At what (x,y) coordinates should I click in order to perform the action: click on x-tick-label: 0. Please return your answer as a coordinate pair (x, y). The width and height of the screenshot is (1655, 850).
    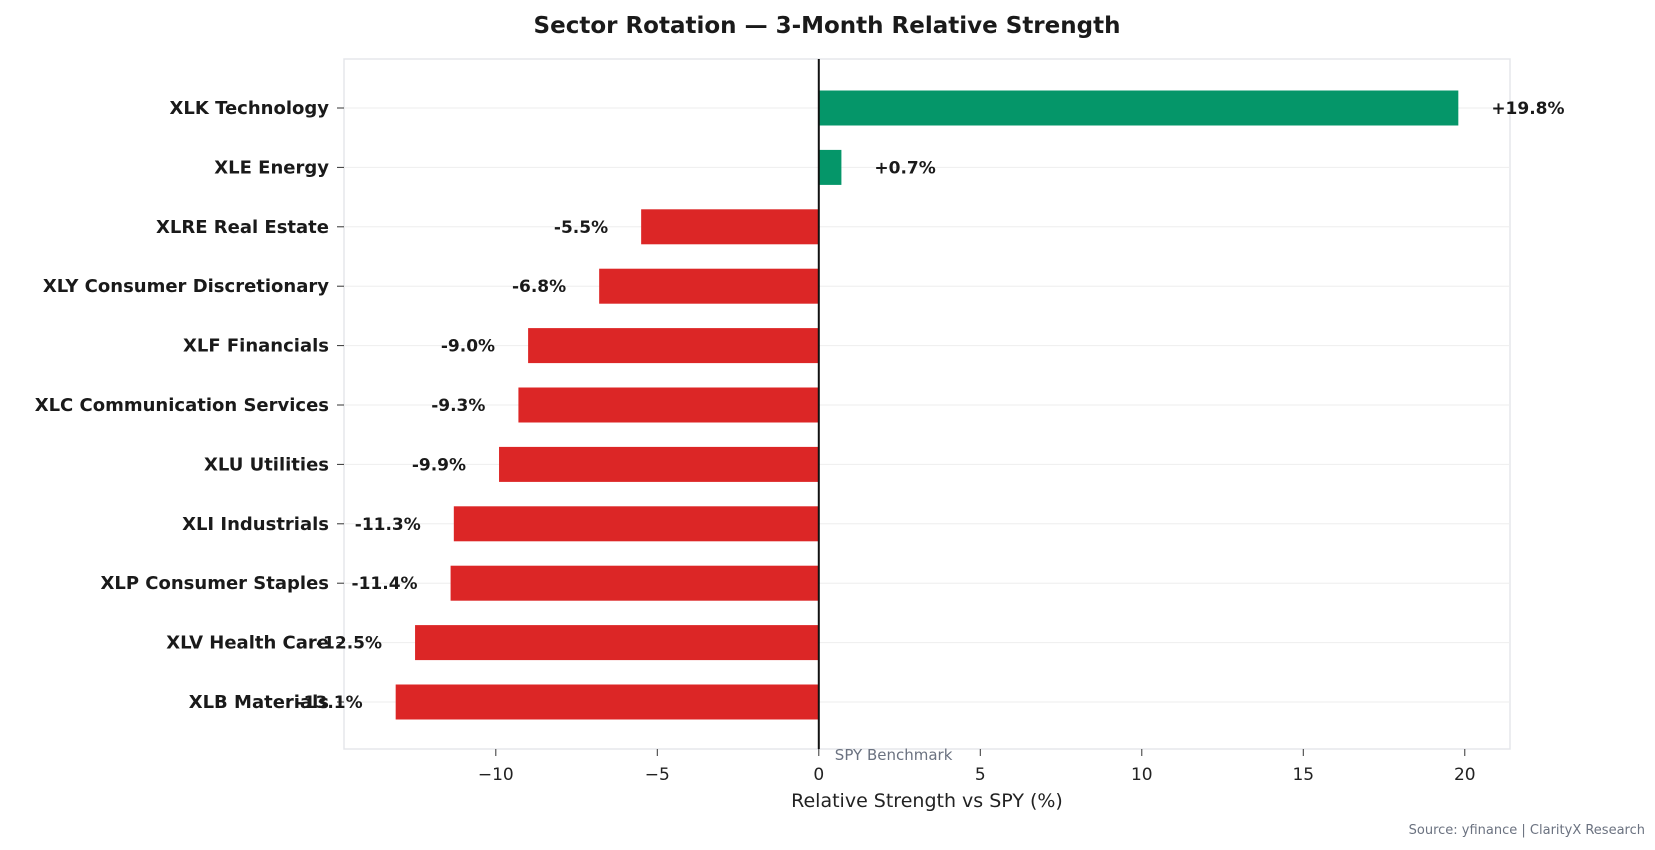
    Looking at the image, I should click on (818, 775).